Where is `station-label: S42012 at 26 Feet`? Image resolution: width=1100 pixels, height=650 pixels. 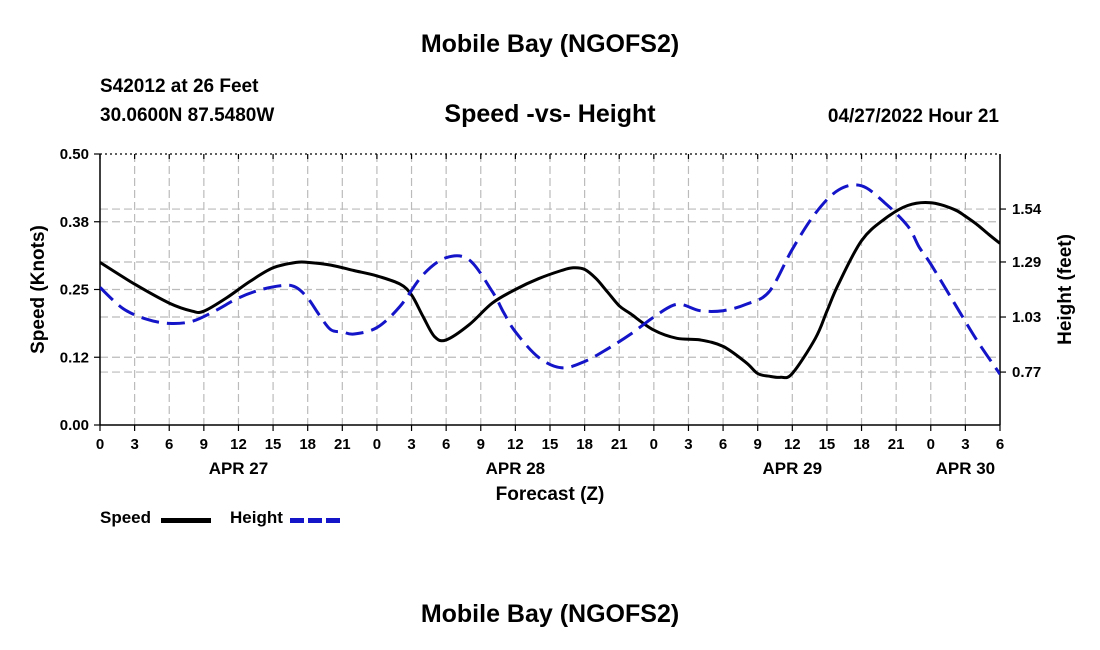
station-label: S42012 at 26 Feet is located at coordinates (179, 86).